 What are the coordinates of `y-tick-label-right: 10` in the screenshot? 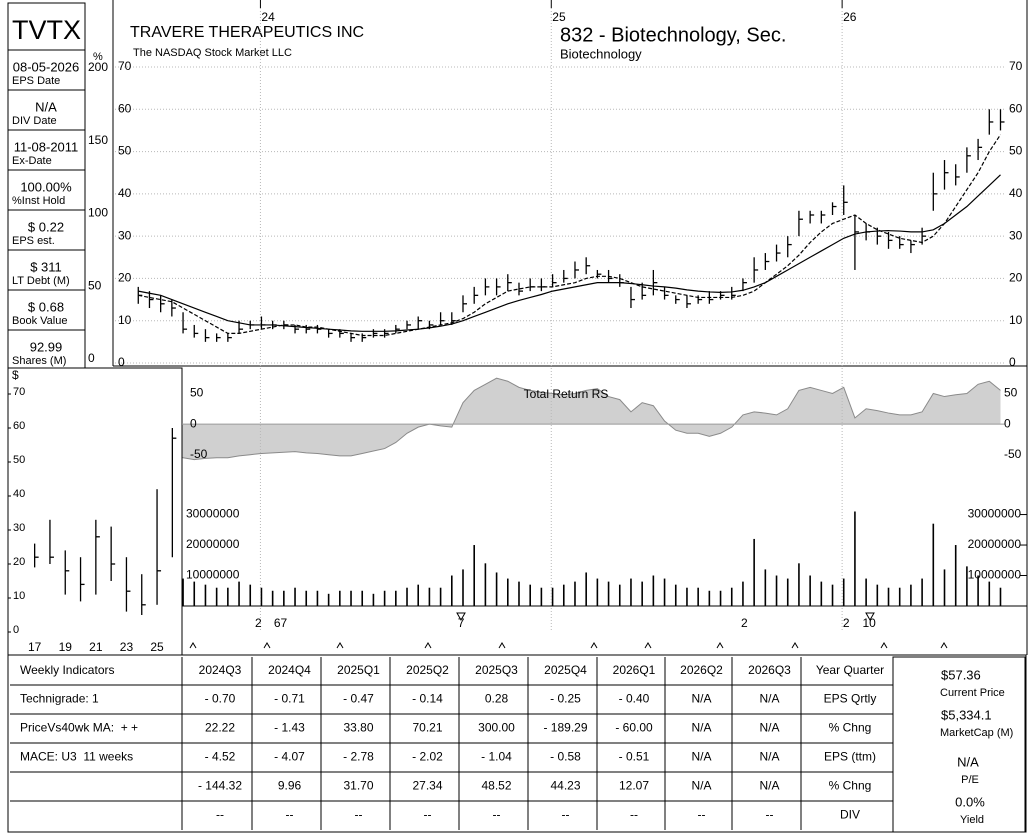 It's located at (1016, 320).